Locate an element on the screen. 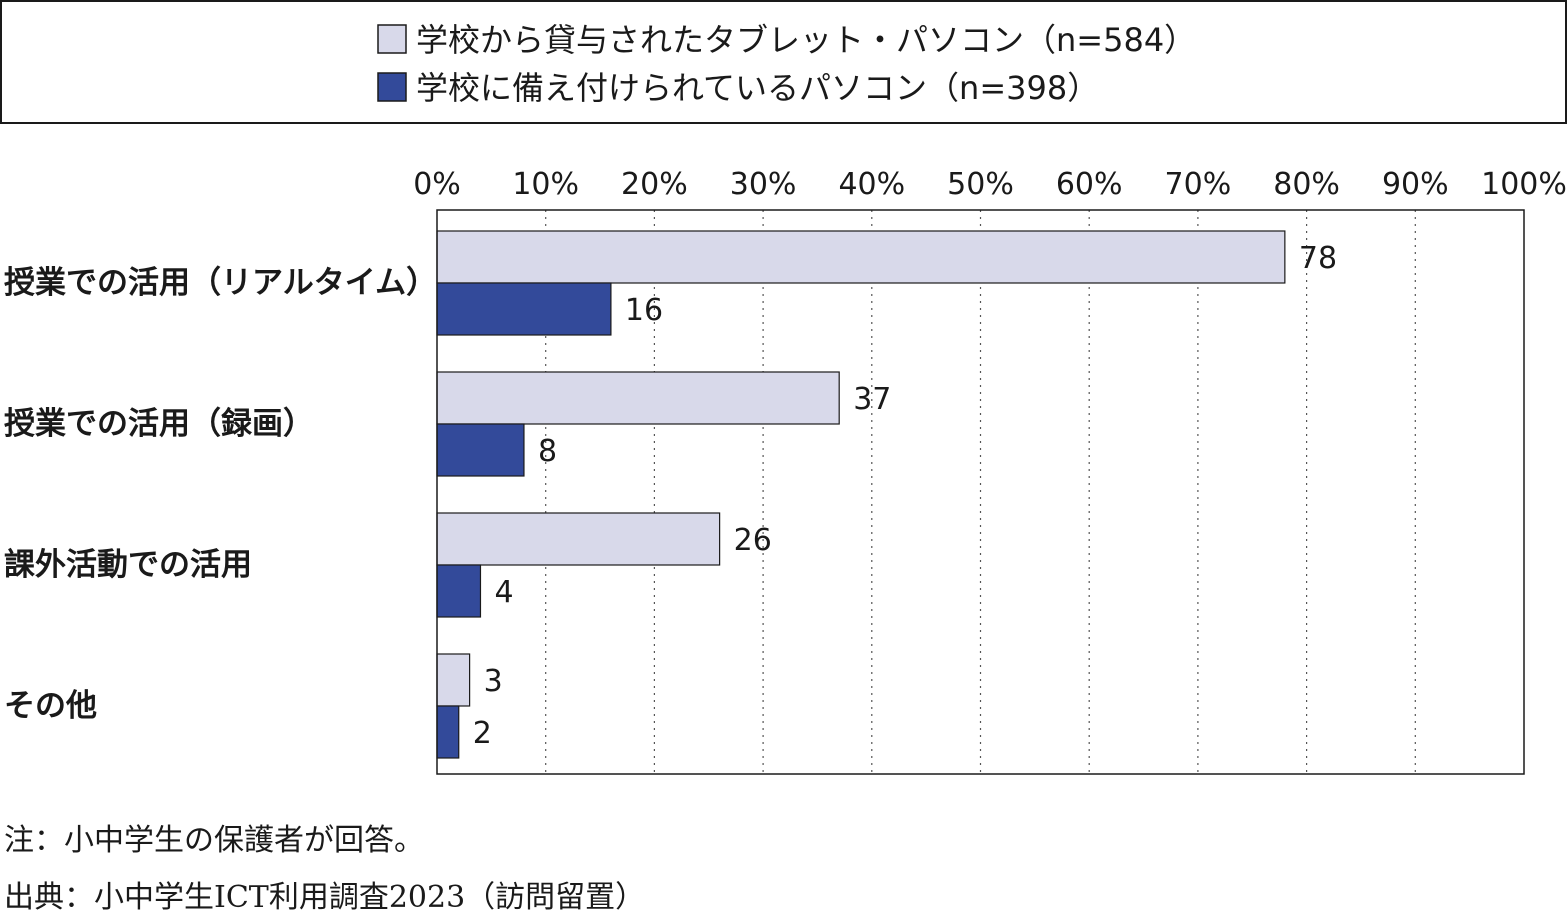  category-label: 課外活動での活用 is located at coordinates (128, 565).